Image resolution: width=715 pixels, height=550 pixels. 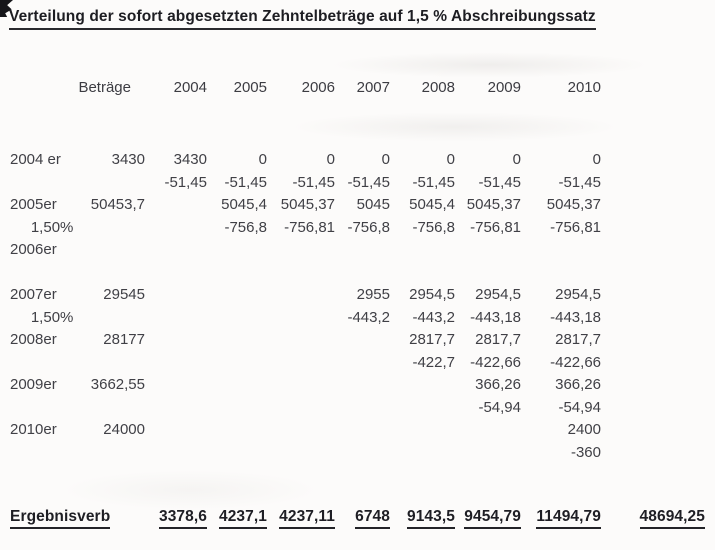 What do you see at coordinates (190, 87) in the screenshot?
I see `column-header-2004: 2004` at bounding box center [190, 87].